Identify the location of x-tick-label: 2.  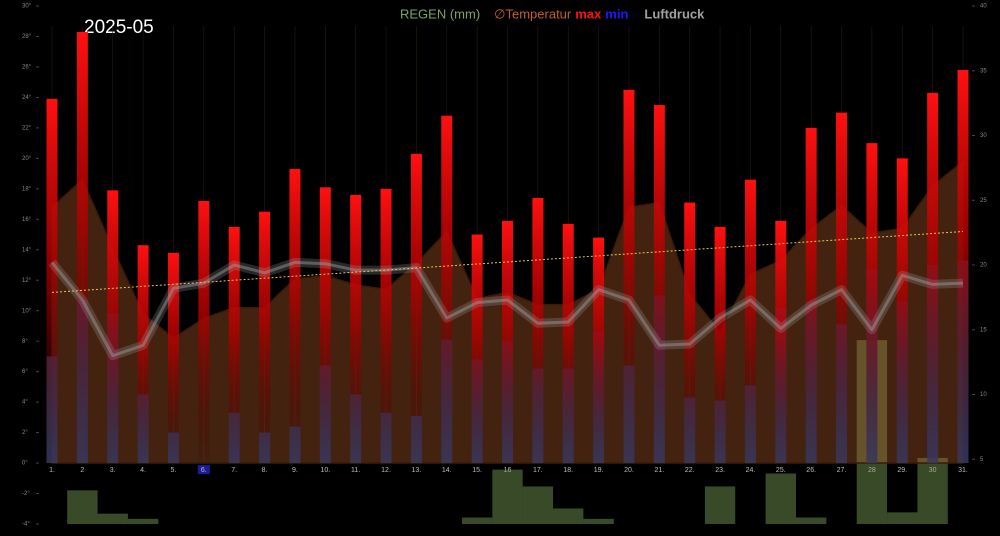
(82, 470).